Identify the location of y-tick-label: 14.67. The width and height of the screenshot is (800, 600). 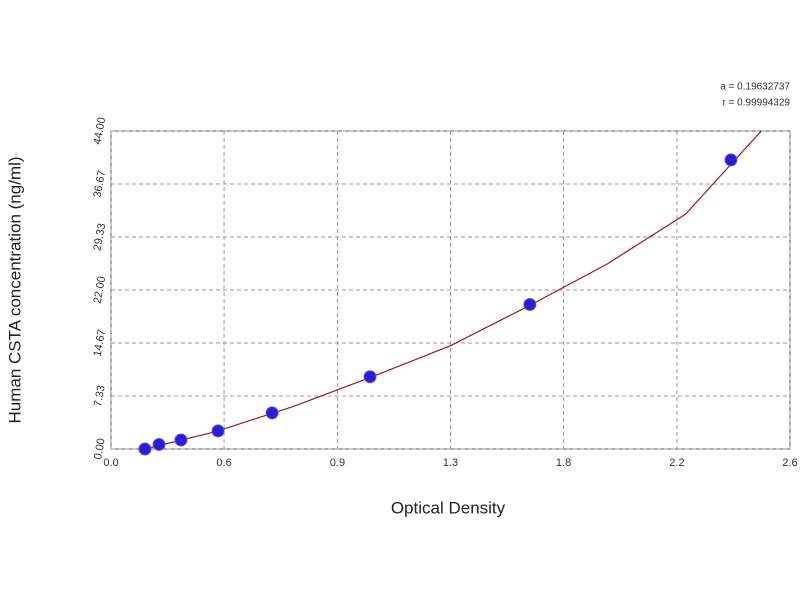
(100, 342).